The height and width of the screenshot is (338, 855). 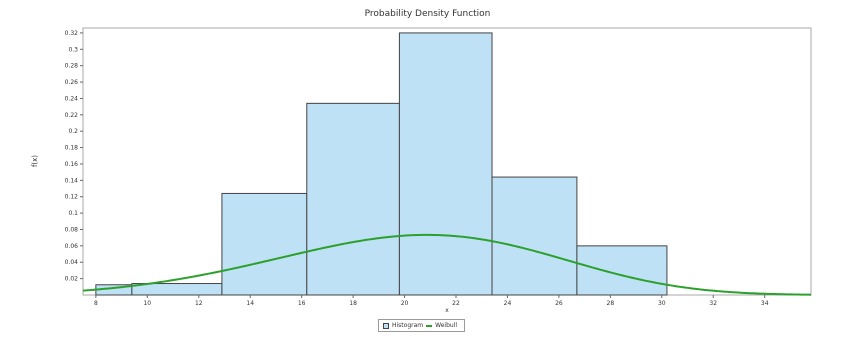 What do you see at coordinates (147, 303) in the screenshot?
I see `x-tick-label-1: 10` at bounding box center [147, 303].